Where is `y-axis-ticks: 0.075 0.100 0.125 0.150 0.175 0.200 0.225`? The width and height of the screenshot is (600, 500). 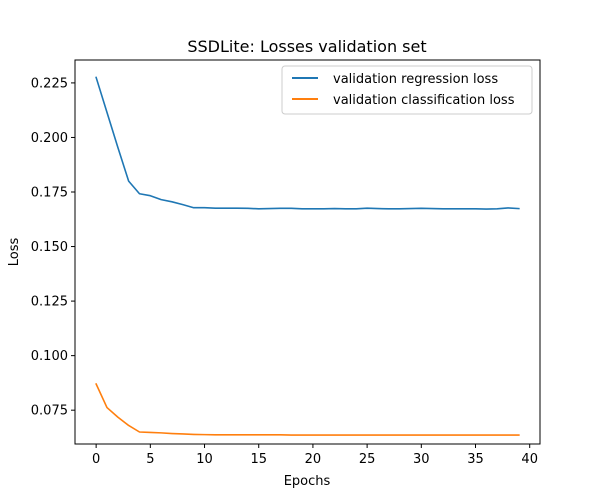 y-axis-ticks: 0.075 0.100 0.125 0.150 0.175 0.200 0.225 is located at coordinates (53, 247).